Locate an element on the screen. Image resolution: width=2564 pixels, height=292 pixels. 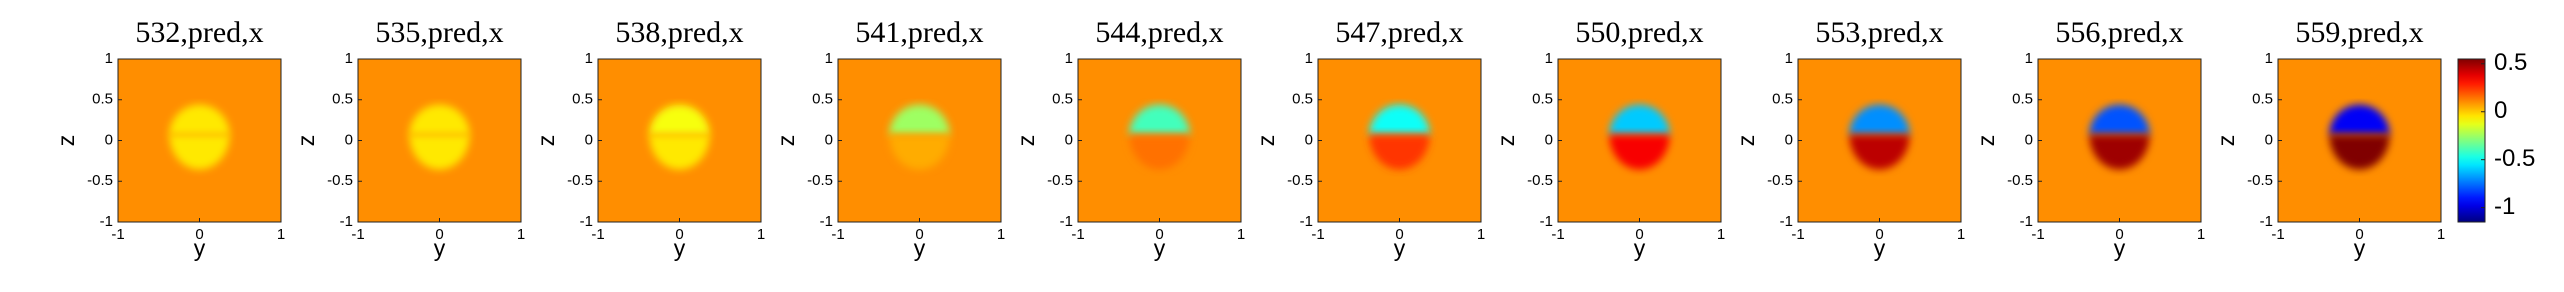
panel-title: 556,pred,x is located at coordinates (2119, 32).